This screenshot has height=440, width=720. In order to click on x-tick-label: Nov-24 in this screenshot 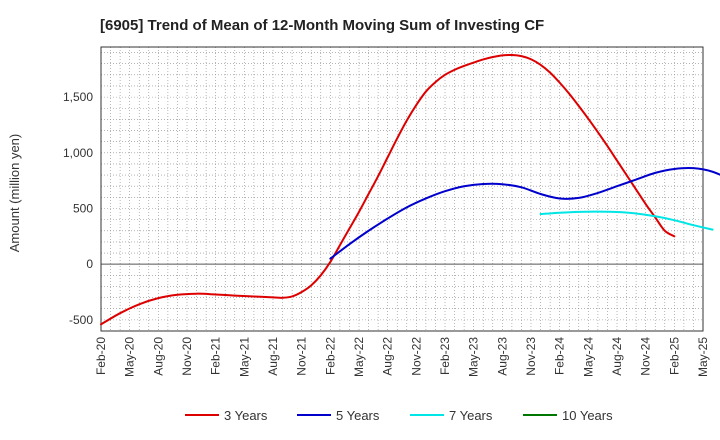, I will do `click(646, 356)`.